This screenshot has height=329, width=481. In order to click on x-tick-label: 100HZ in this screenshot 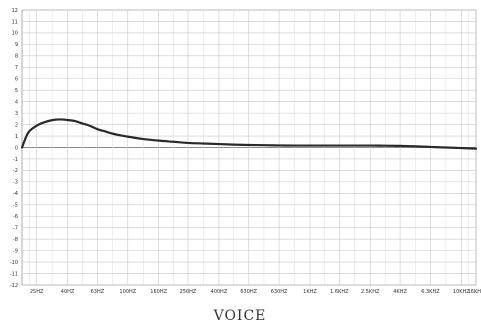, I will do `click(127, 292)`.